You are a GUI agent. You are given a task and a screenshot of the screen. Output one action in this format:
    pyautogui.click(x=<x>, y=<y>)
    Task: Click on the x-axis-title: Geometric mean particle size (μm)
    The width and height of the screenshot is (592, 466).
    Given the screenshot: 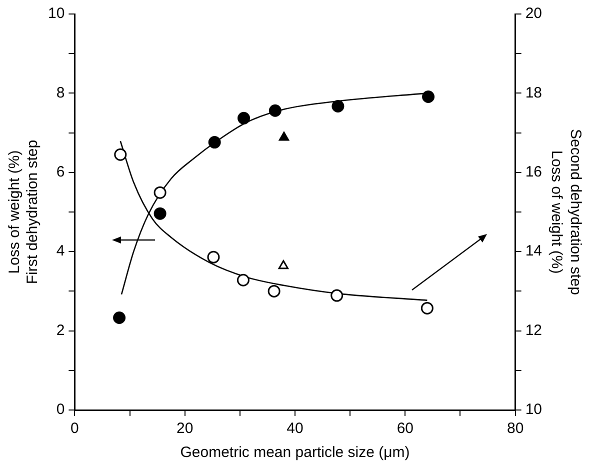 What is the action you would take?
    pyautogui.click(x=295, y=453)
    